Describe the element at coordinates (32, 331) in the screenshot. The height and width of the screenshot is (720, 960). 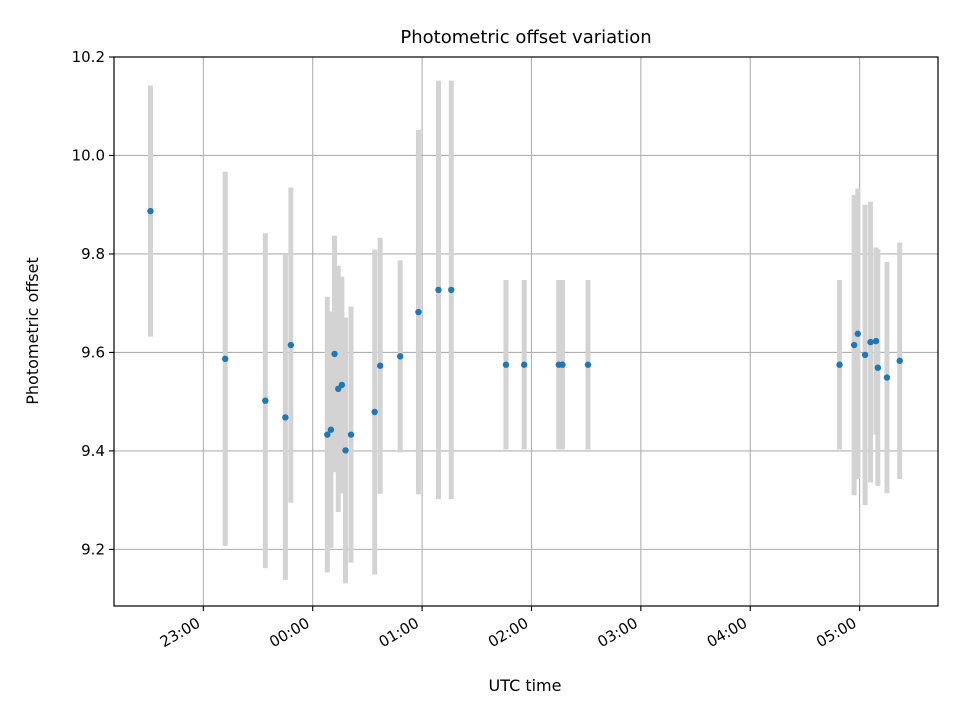
I see `y-axis-label: Photometric offset` at that location.